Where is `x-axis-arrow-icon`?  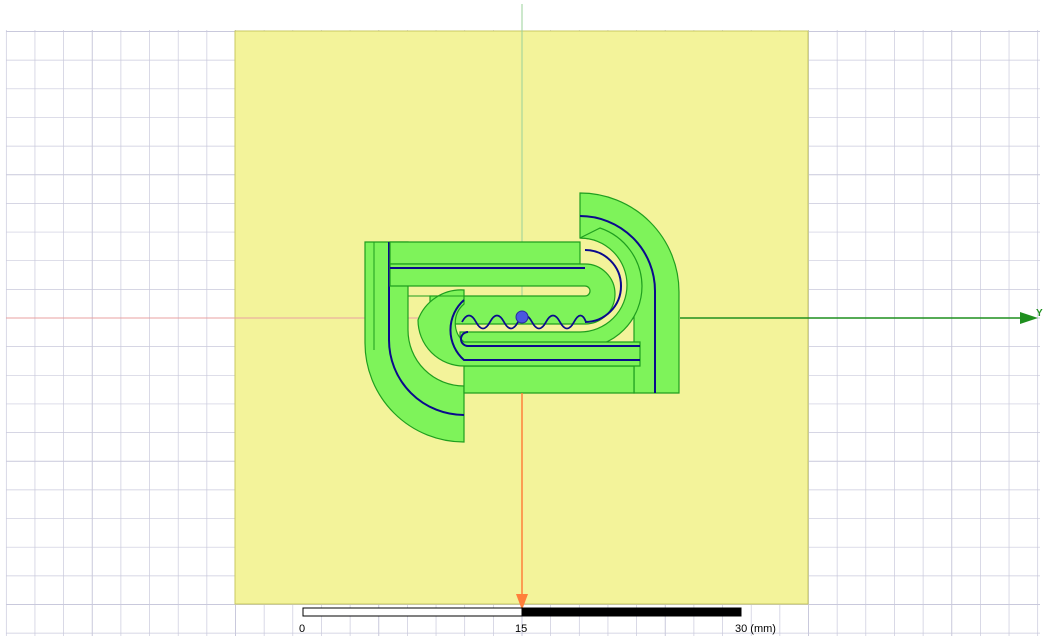
x-axis-arrow-icon is located at coordinates (522, 602).